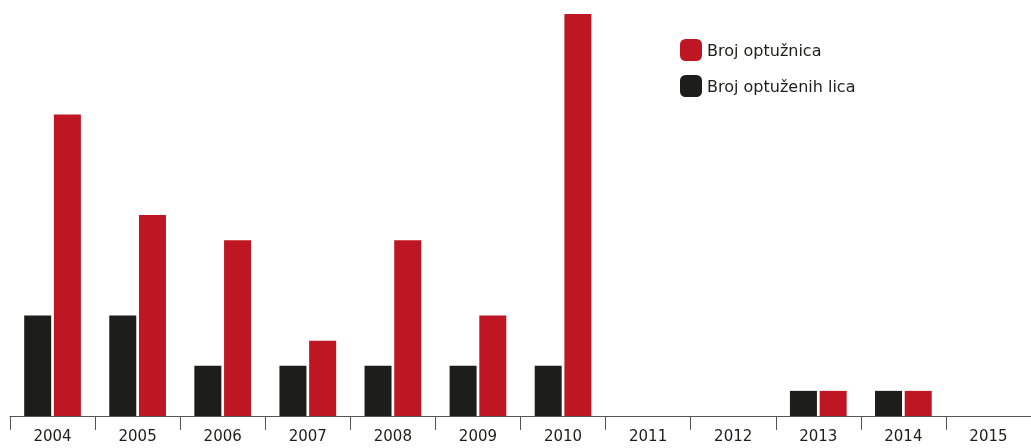 The height and width of the screenshot is (448, 1031). I want to click on x-tick-label: 2015, so click(988, 435).